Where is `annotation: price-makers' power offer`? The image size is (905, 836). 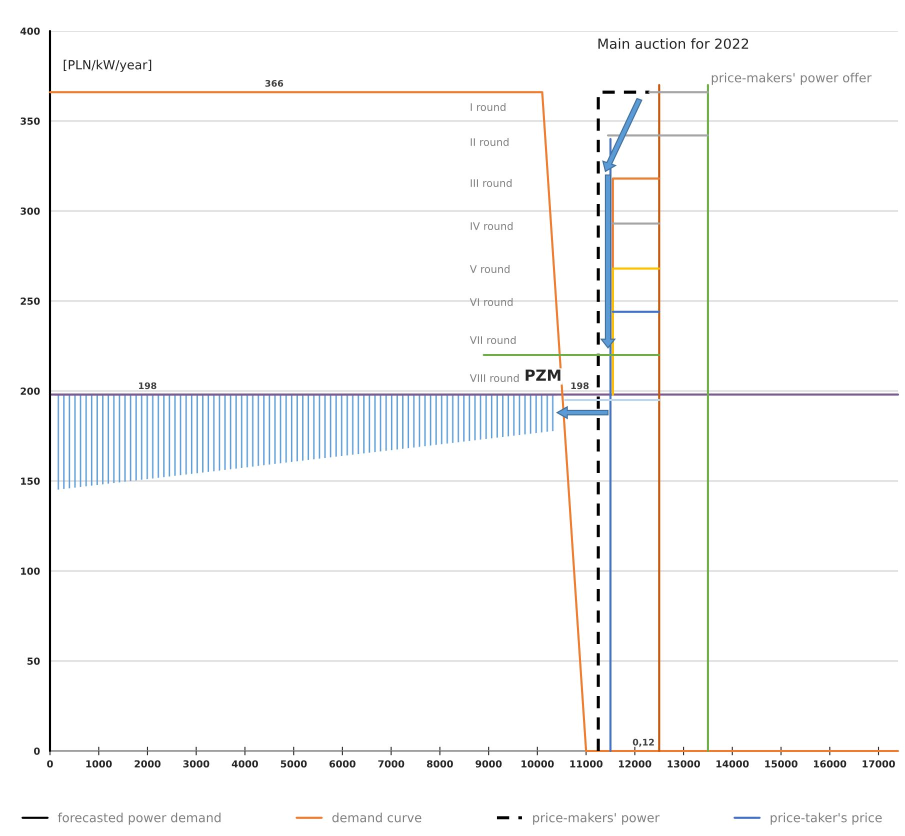 annotation: price-makers' power offer is located at coordinates (792, 78).